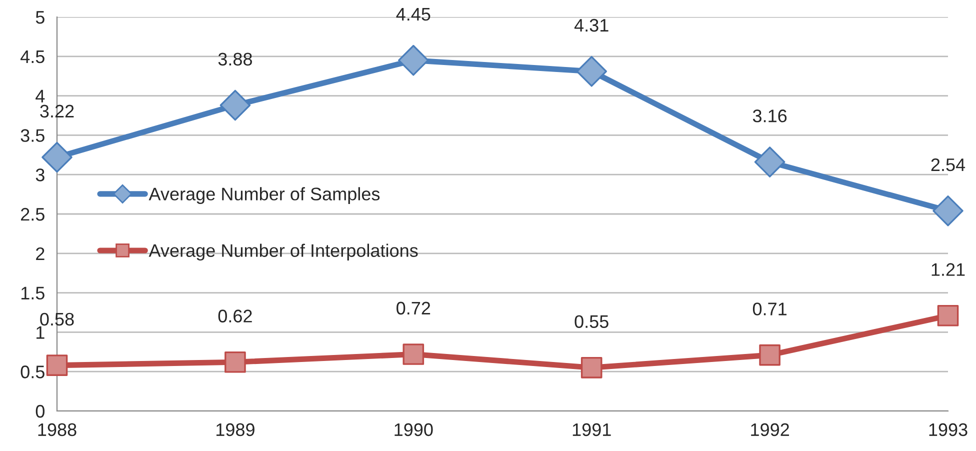 This screenshot has height=451, width=976. I want to click on y-tick-label: 4, so click(40, 96).